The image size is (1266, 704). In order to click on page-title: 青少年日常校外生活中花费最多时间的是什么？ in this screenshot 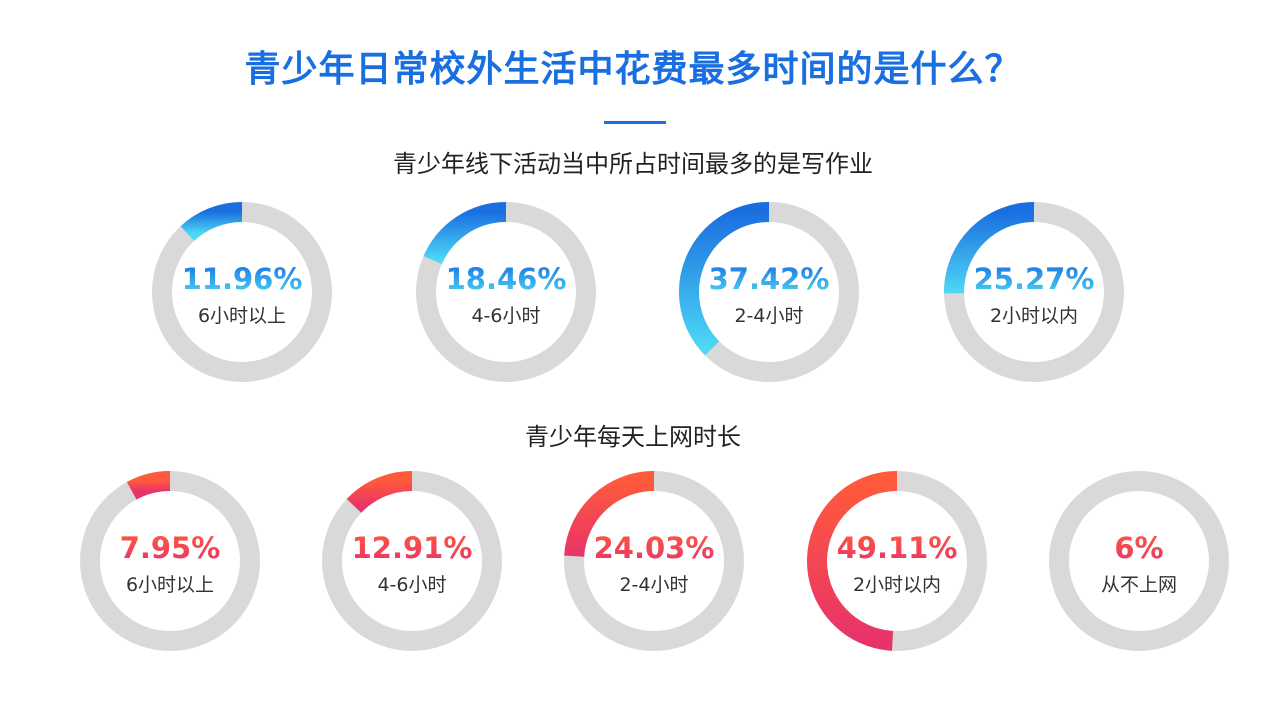, I will do `click(633, 69)`.